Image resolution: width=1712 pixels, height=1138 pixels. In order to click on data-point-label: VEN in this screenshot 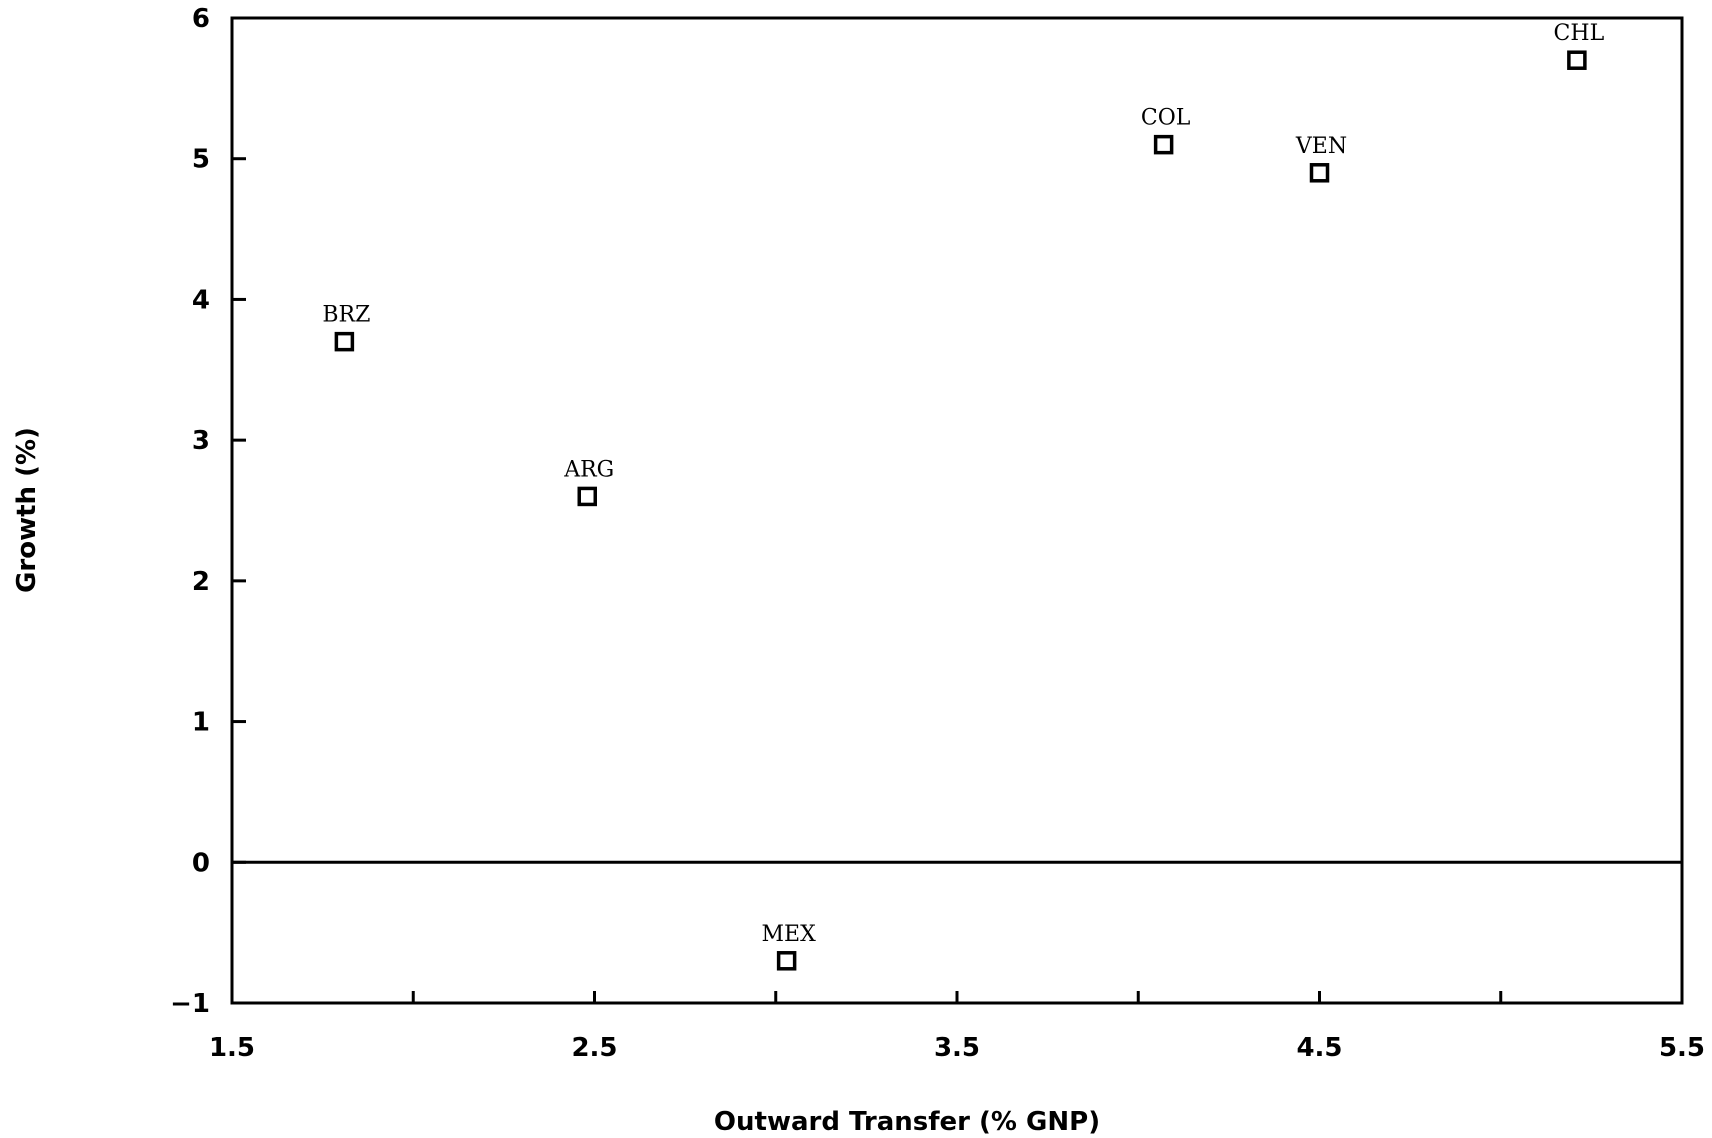, I will do `click(1321, 146)`.